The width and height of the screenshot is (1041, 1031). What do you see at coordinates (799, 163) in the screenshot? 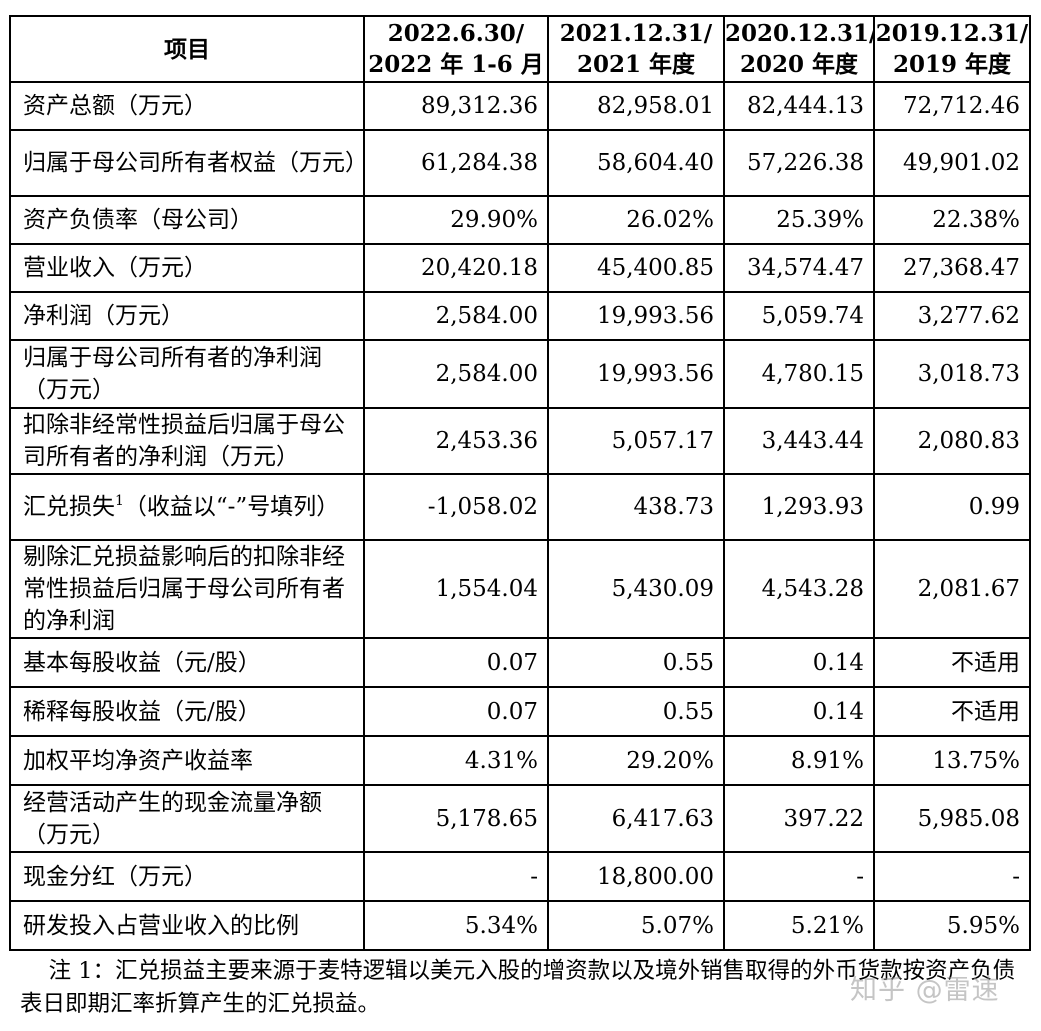
I see `cell-2020: 57,226.38` at bounding box center [799, 163].